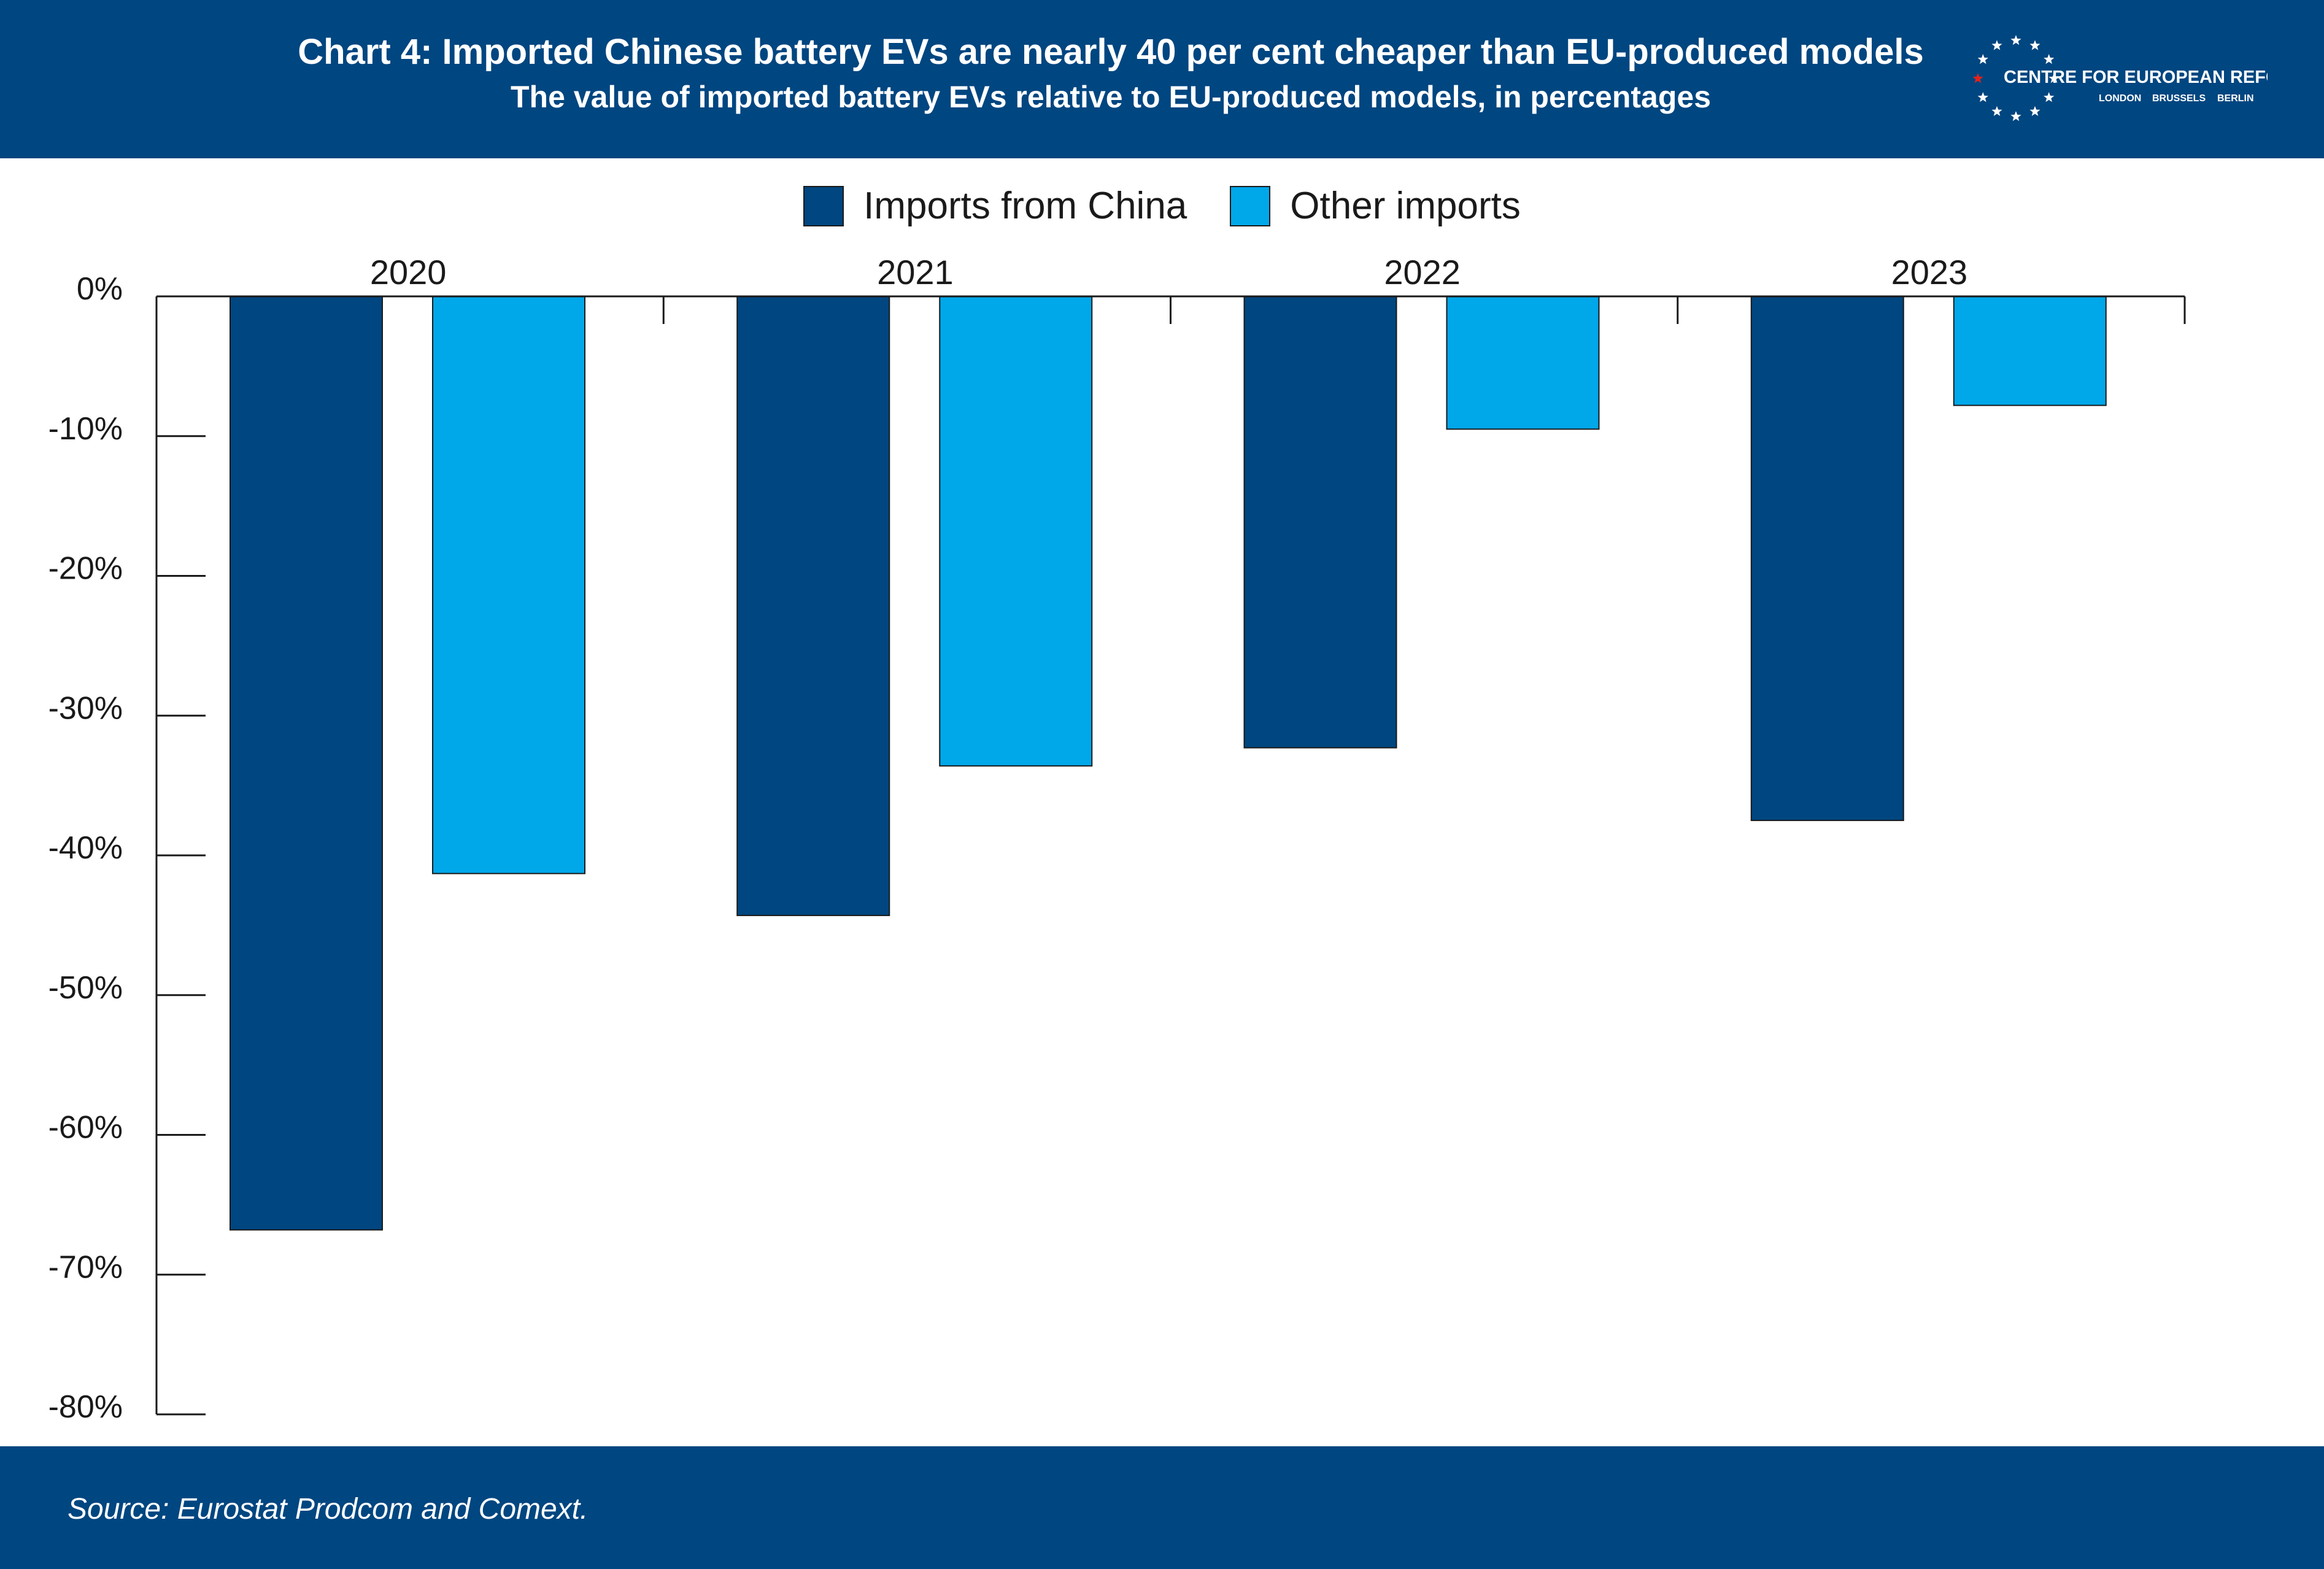  Describe the element at coordinates (915, 272) in the screenshot. I see `category-label-2021: 2021` at that location.